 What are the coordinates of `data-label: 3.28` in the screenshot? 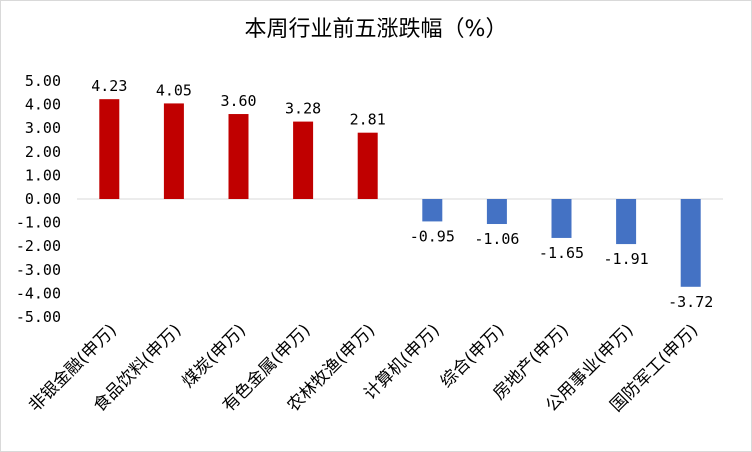 It's located at (303, 109).